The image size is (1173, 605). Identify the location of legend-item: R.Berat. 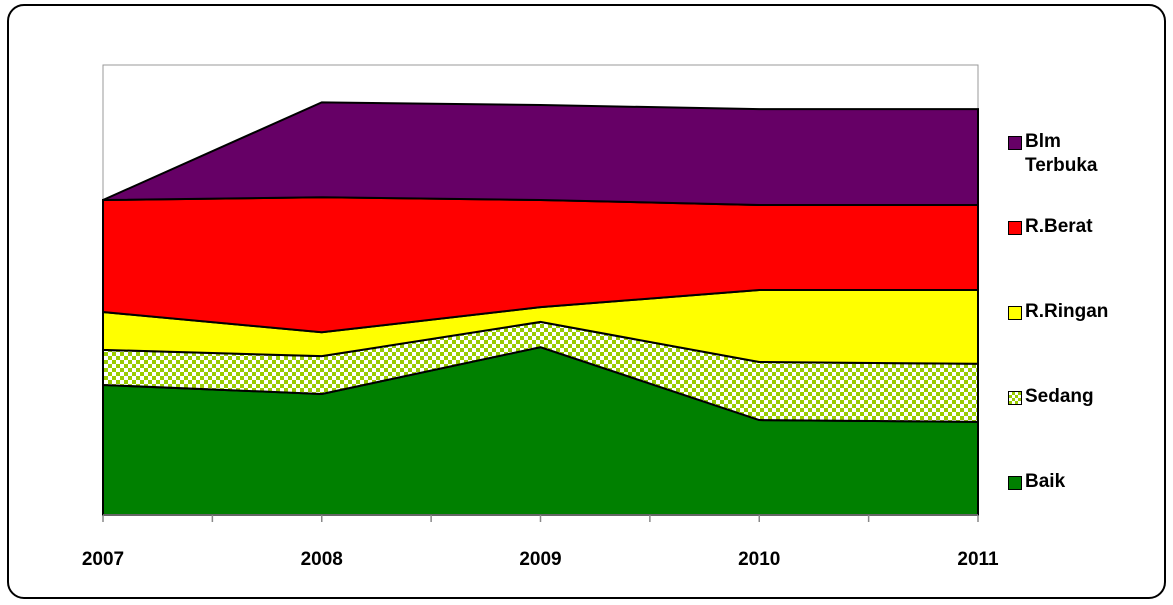
(1066, 227).